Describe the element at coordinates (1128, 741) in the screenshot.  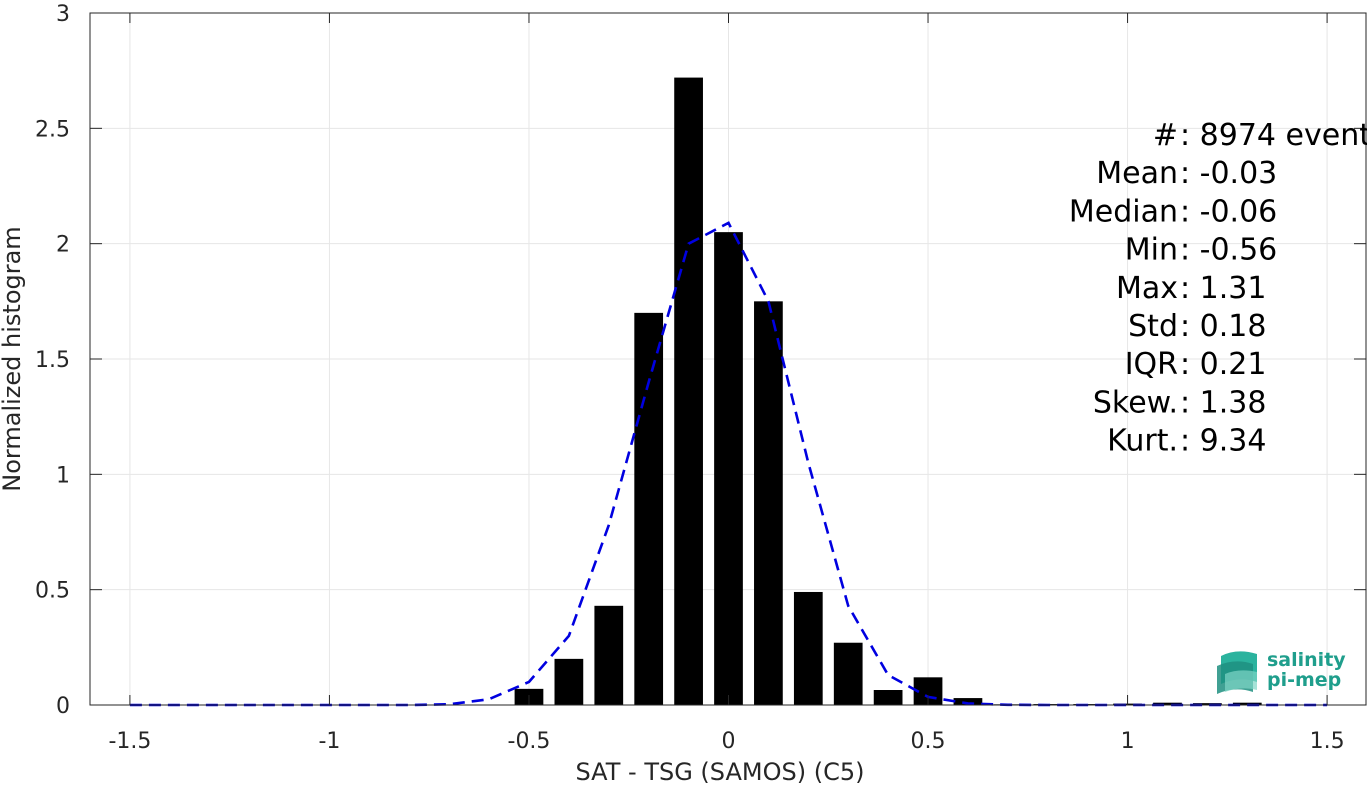
I see `x-tick-label: 1` at that location.